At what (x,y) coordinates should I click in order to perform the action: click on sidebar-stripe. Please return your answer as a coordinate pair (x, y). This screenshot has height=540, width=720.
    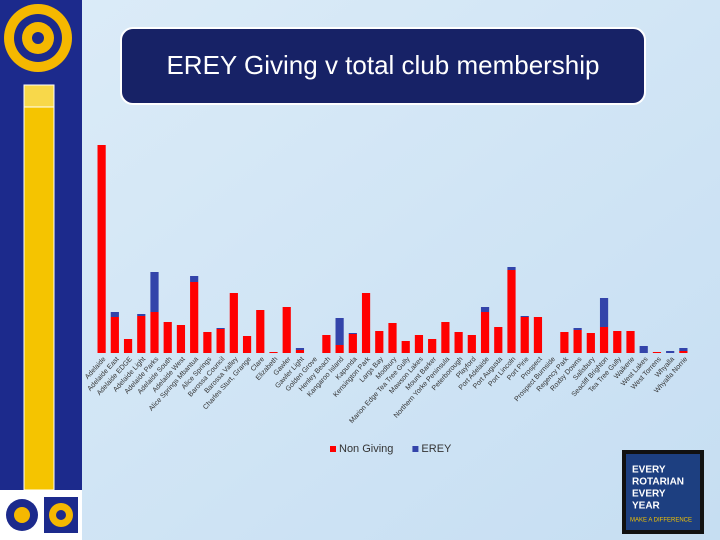
    Looking at the image, I should click on (39, 287).